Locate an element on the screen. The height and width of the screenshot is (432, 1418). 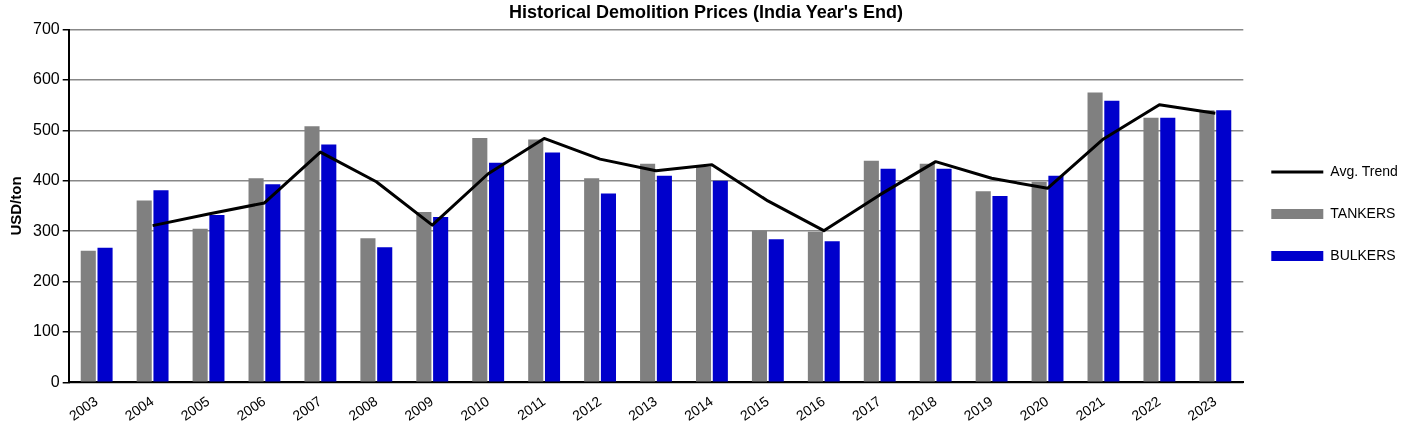
y-tick-label: 700 is located at coordinates (46, 29).